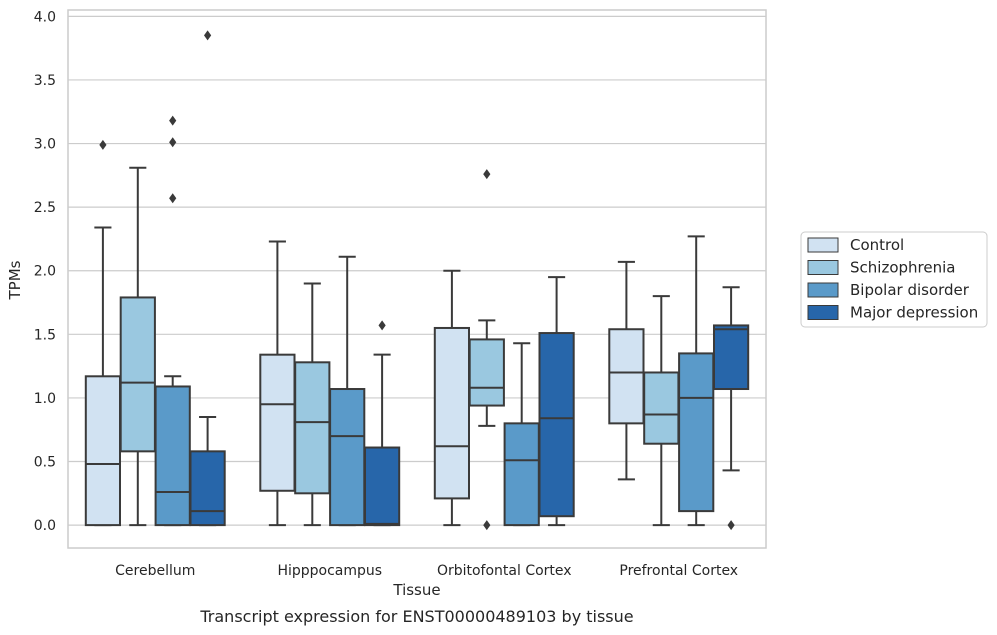 Image resolution: width=997 pixels, height=635 pixels. Describe the element at coordinates (914, 313) in the screenshot. I see `legend-label: Major depression` at that location.